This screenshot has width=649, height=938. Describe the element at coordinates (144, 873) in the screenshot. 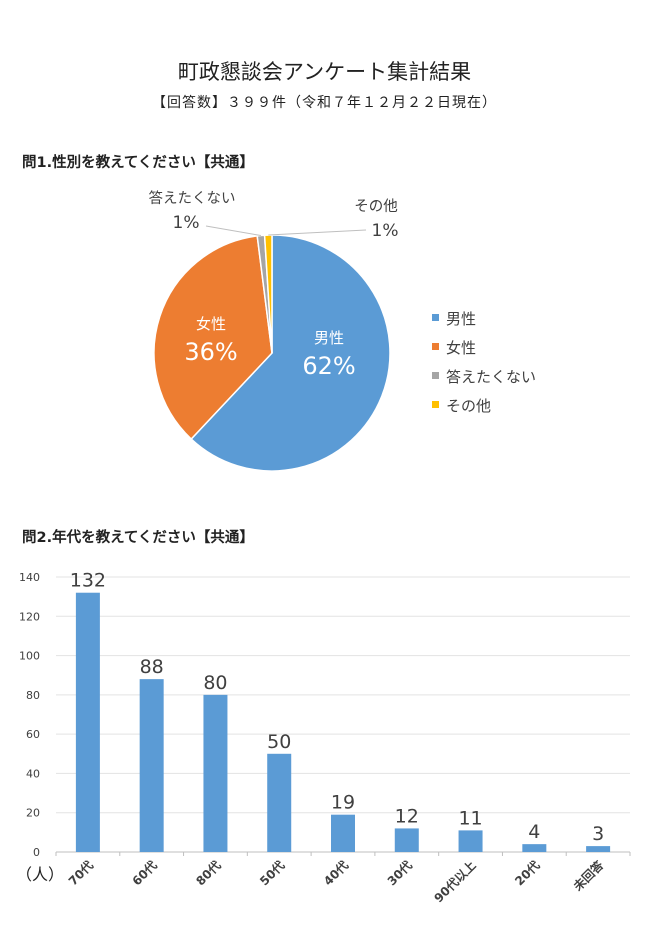

I see `x-tick-label-1: 60代` at that location.